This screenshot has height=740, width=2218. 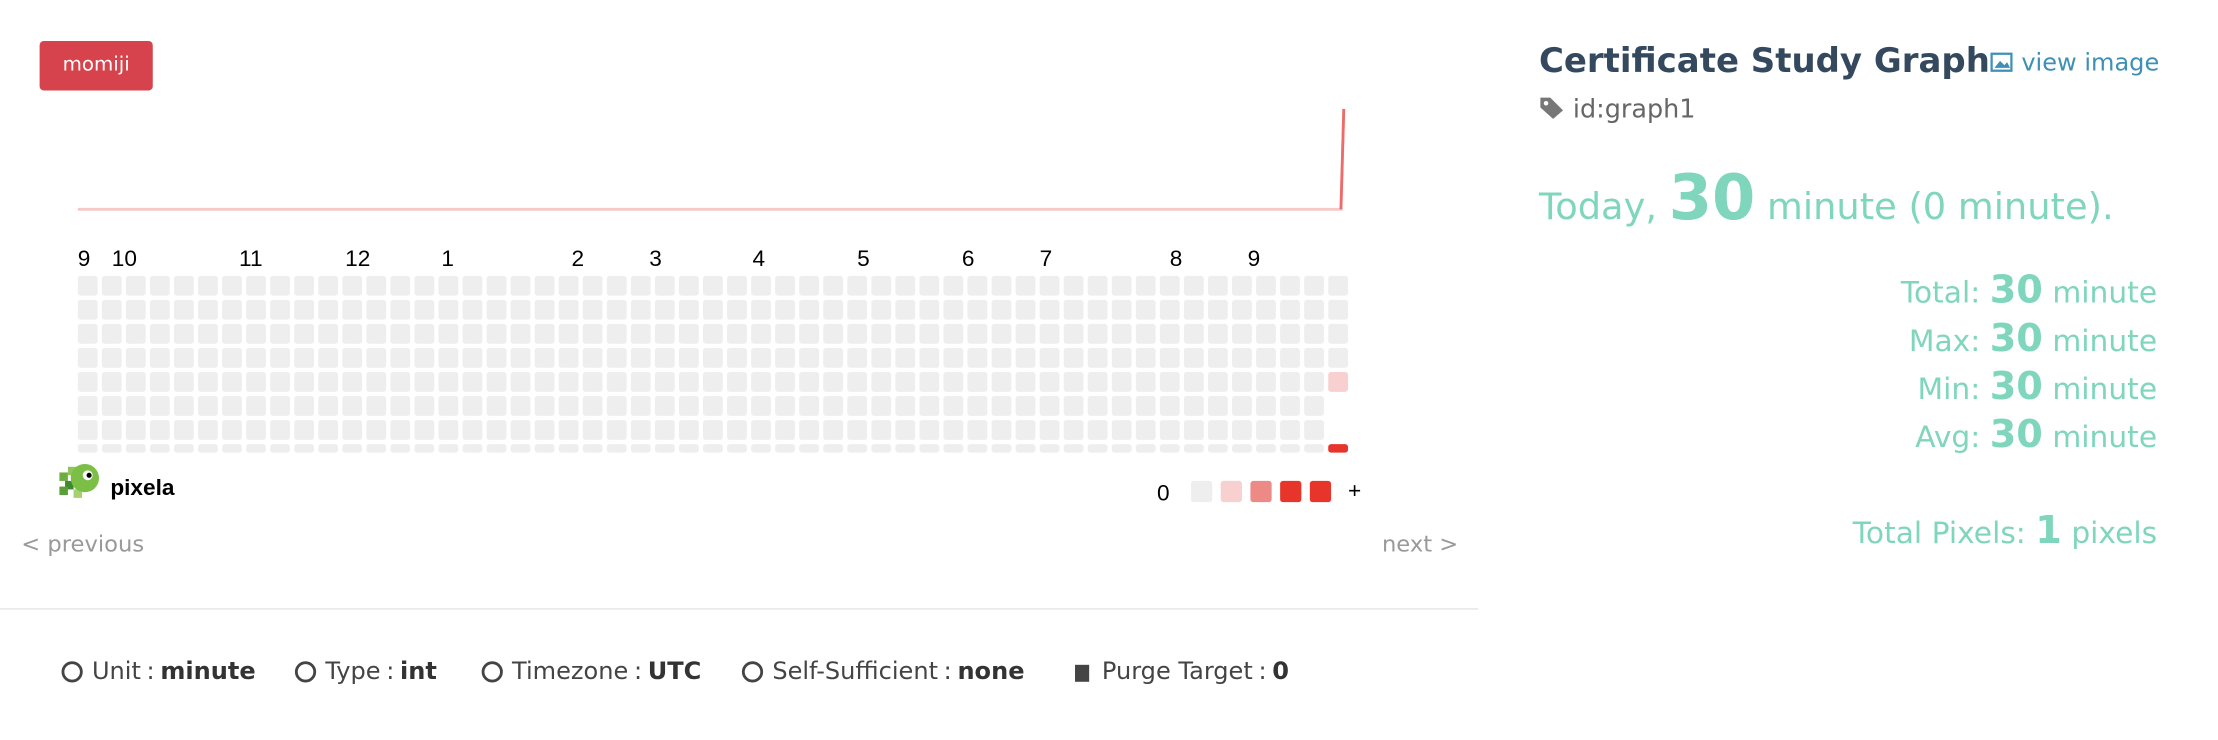 I want to click on month-label: 2, so click(x=577, y=258).